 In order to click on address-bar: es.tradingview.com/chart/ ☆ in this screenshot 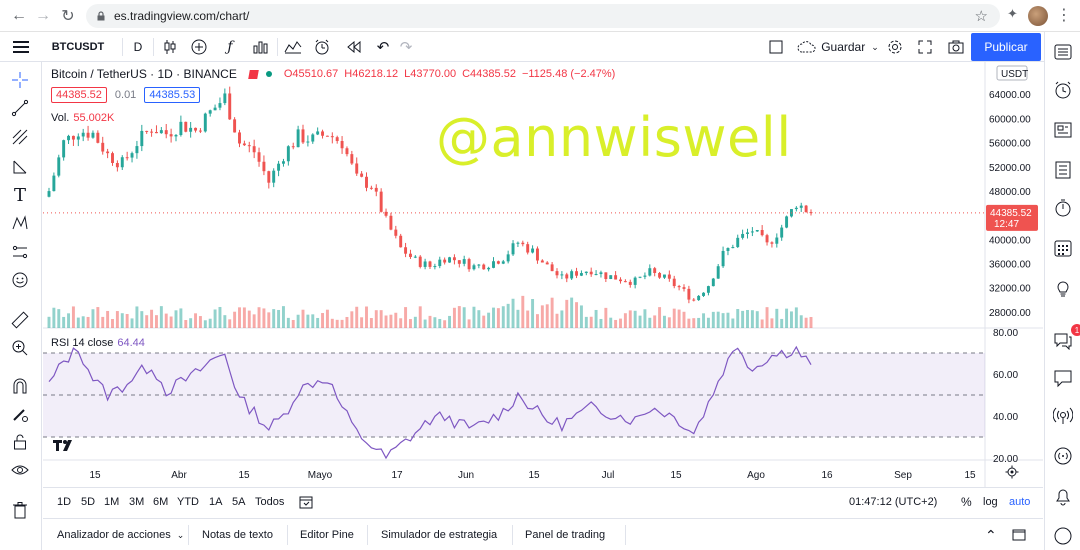, I will do `click(543, 16)`.